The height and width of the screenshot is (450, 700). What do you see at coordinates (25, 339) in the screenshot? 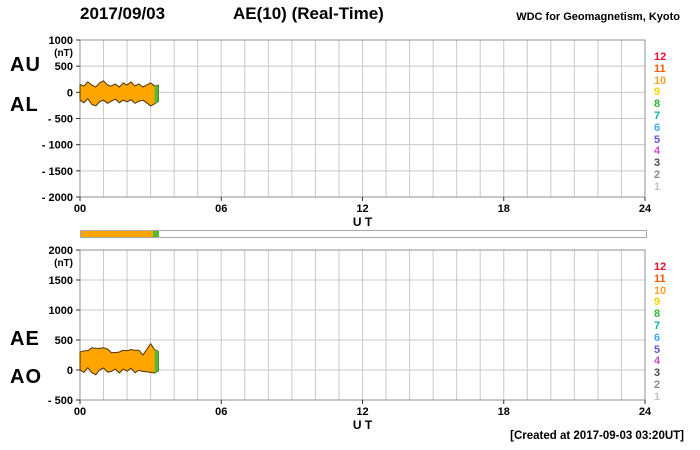
I see `ae-axis-label: AE` at bounding box center [25, 339].